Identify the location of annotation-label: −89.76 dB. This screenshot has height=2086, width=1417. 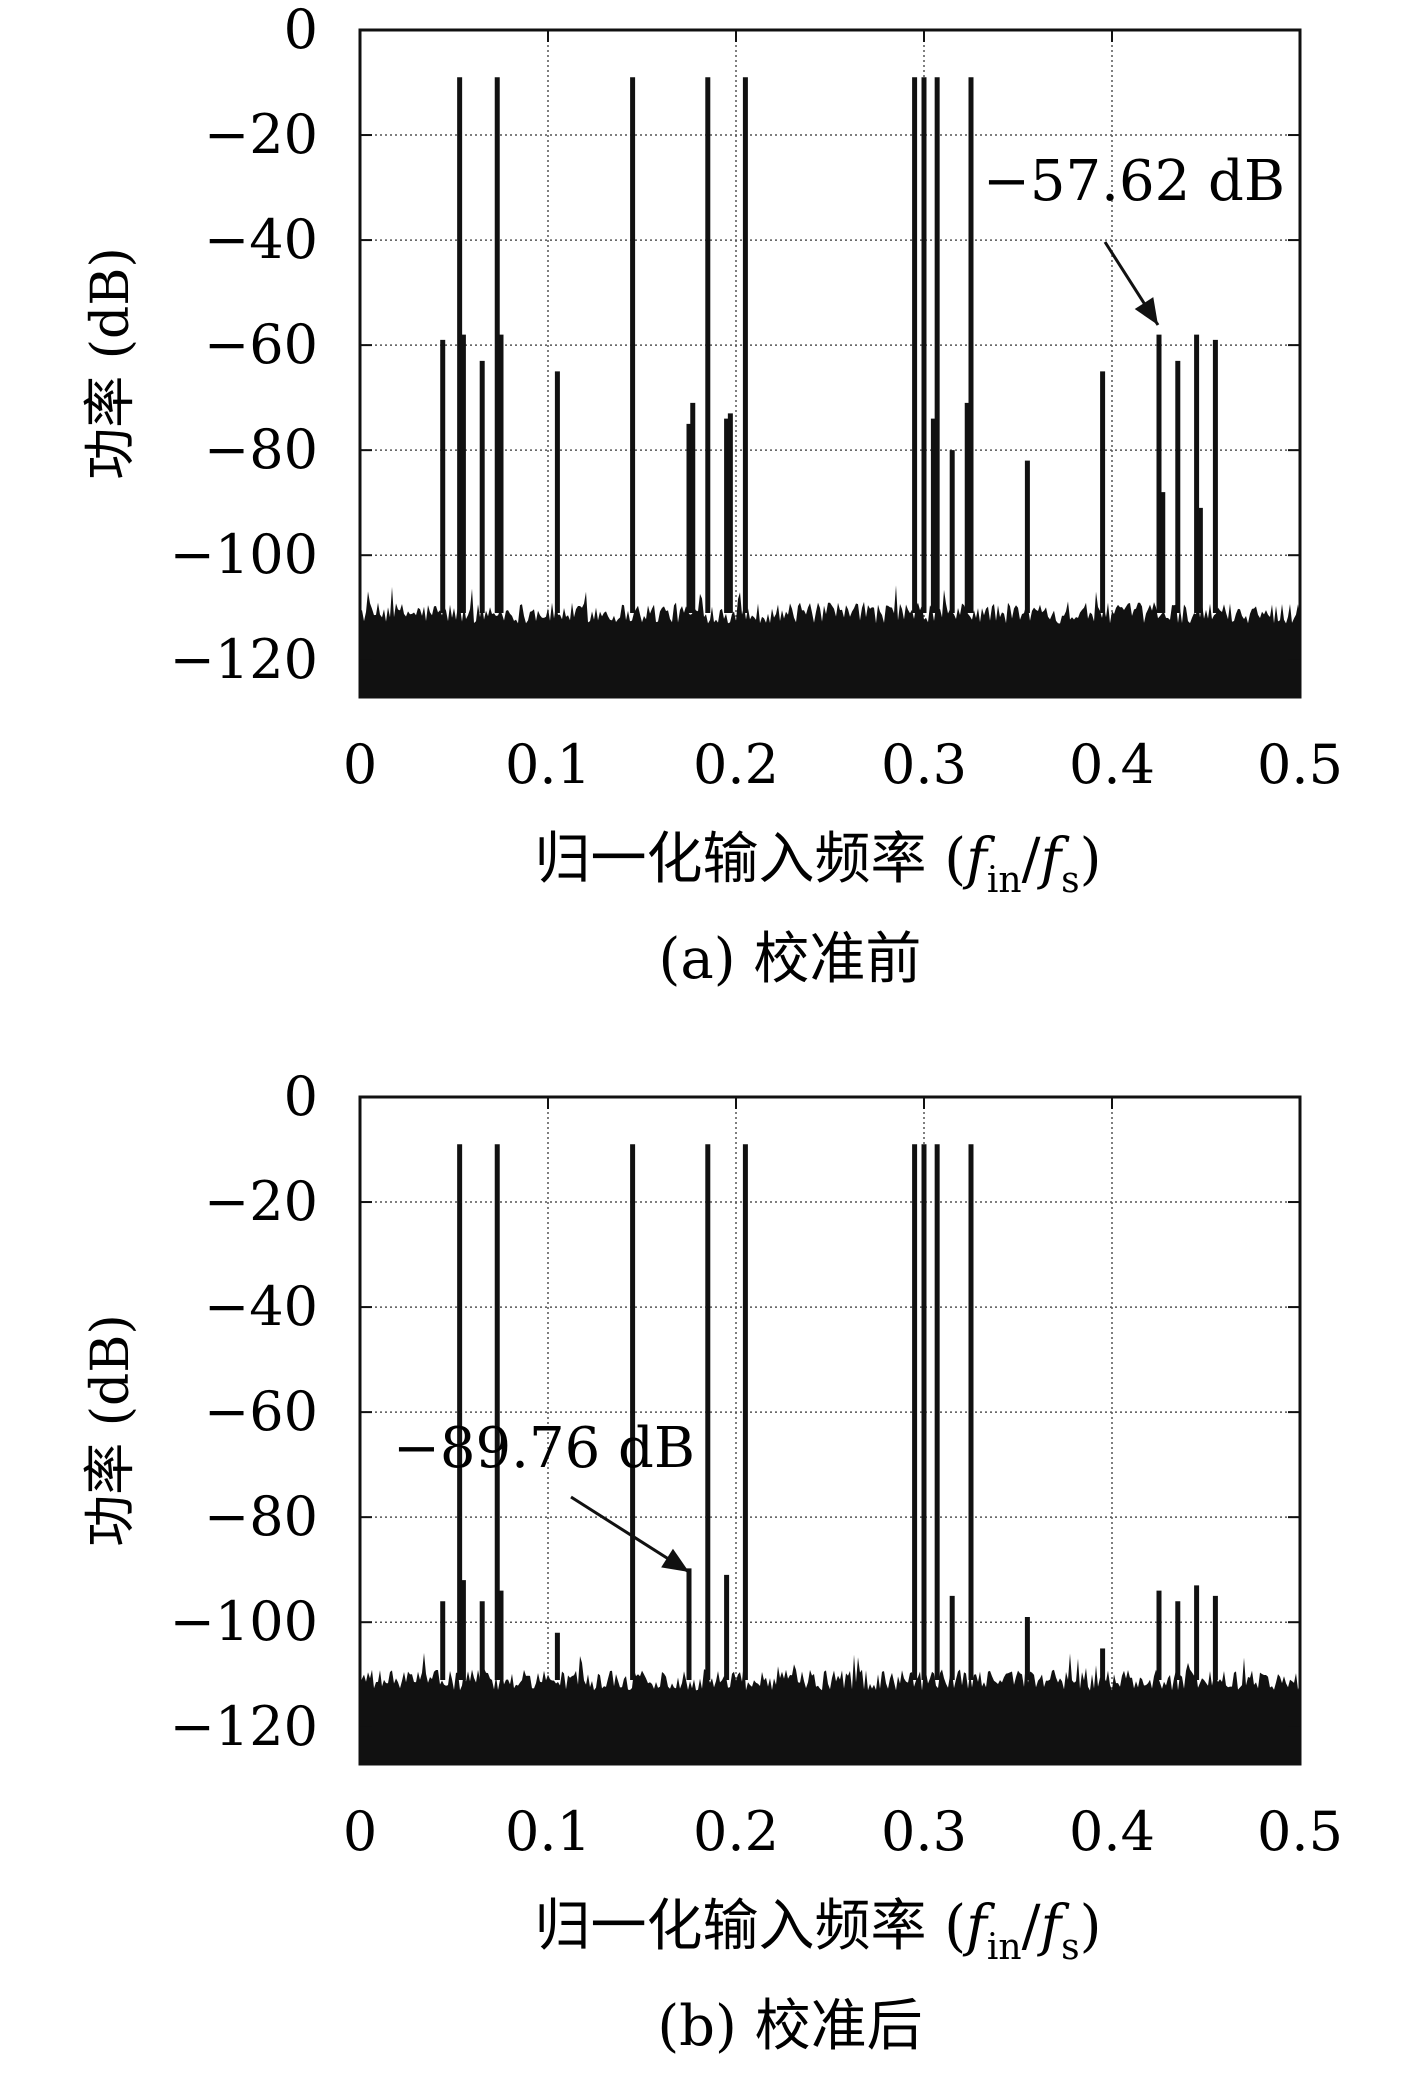
(544, 1448).